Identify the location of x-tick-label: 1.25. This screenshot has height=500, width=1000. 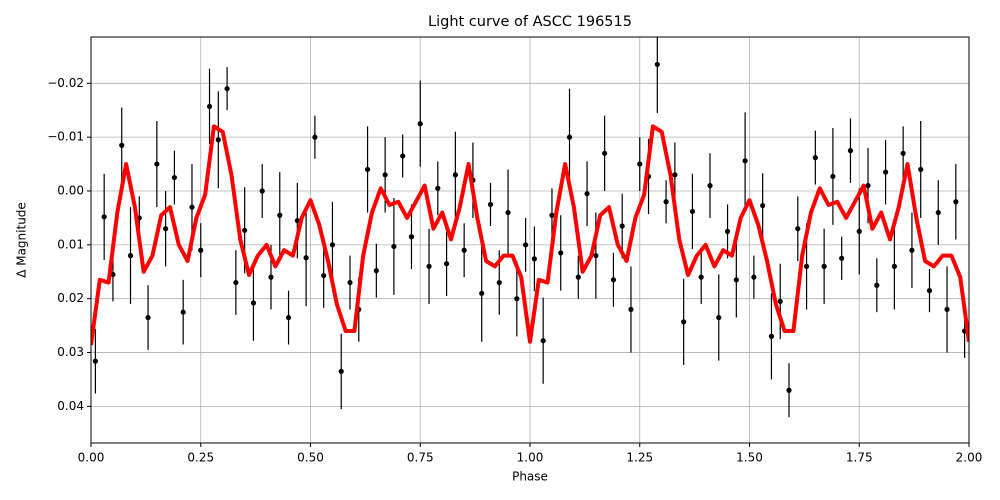
(639, 458).